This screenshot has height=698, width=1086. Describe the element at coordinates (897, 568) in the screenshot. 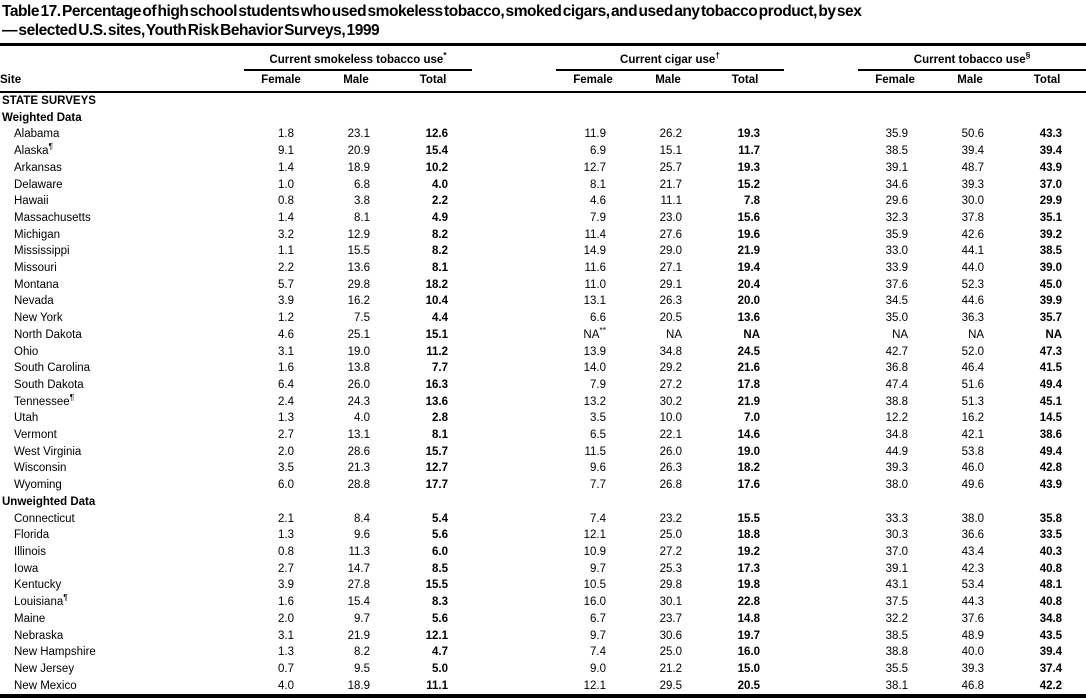

I see `value-cell: 39.1` at that location.